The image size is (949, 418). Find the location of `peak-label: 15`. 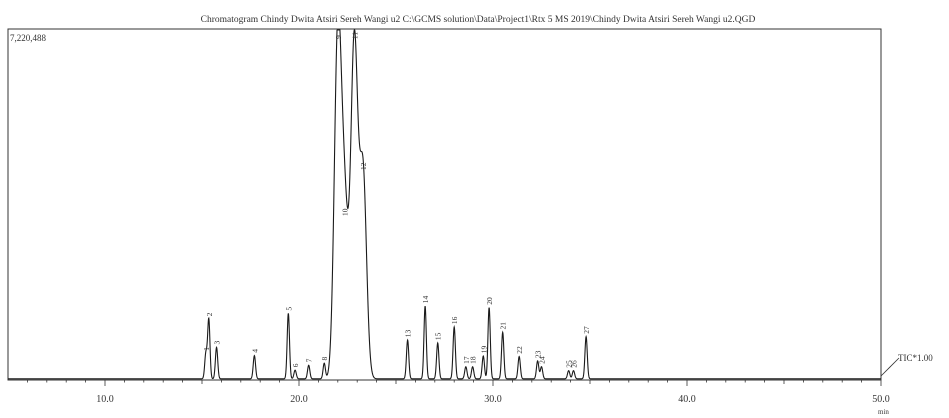

peak-label: 15 is located at coordinates (438, 336).